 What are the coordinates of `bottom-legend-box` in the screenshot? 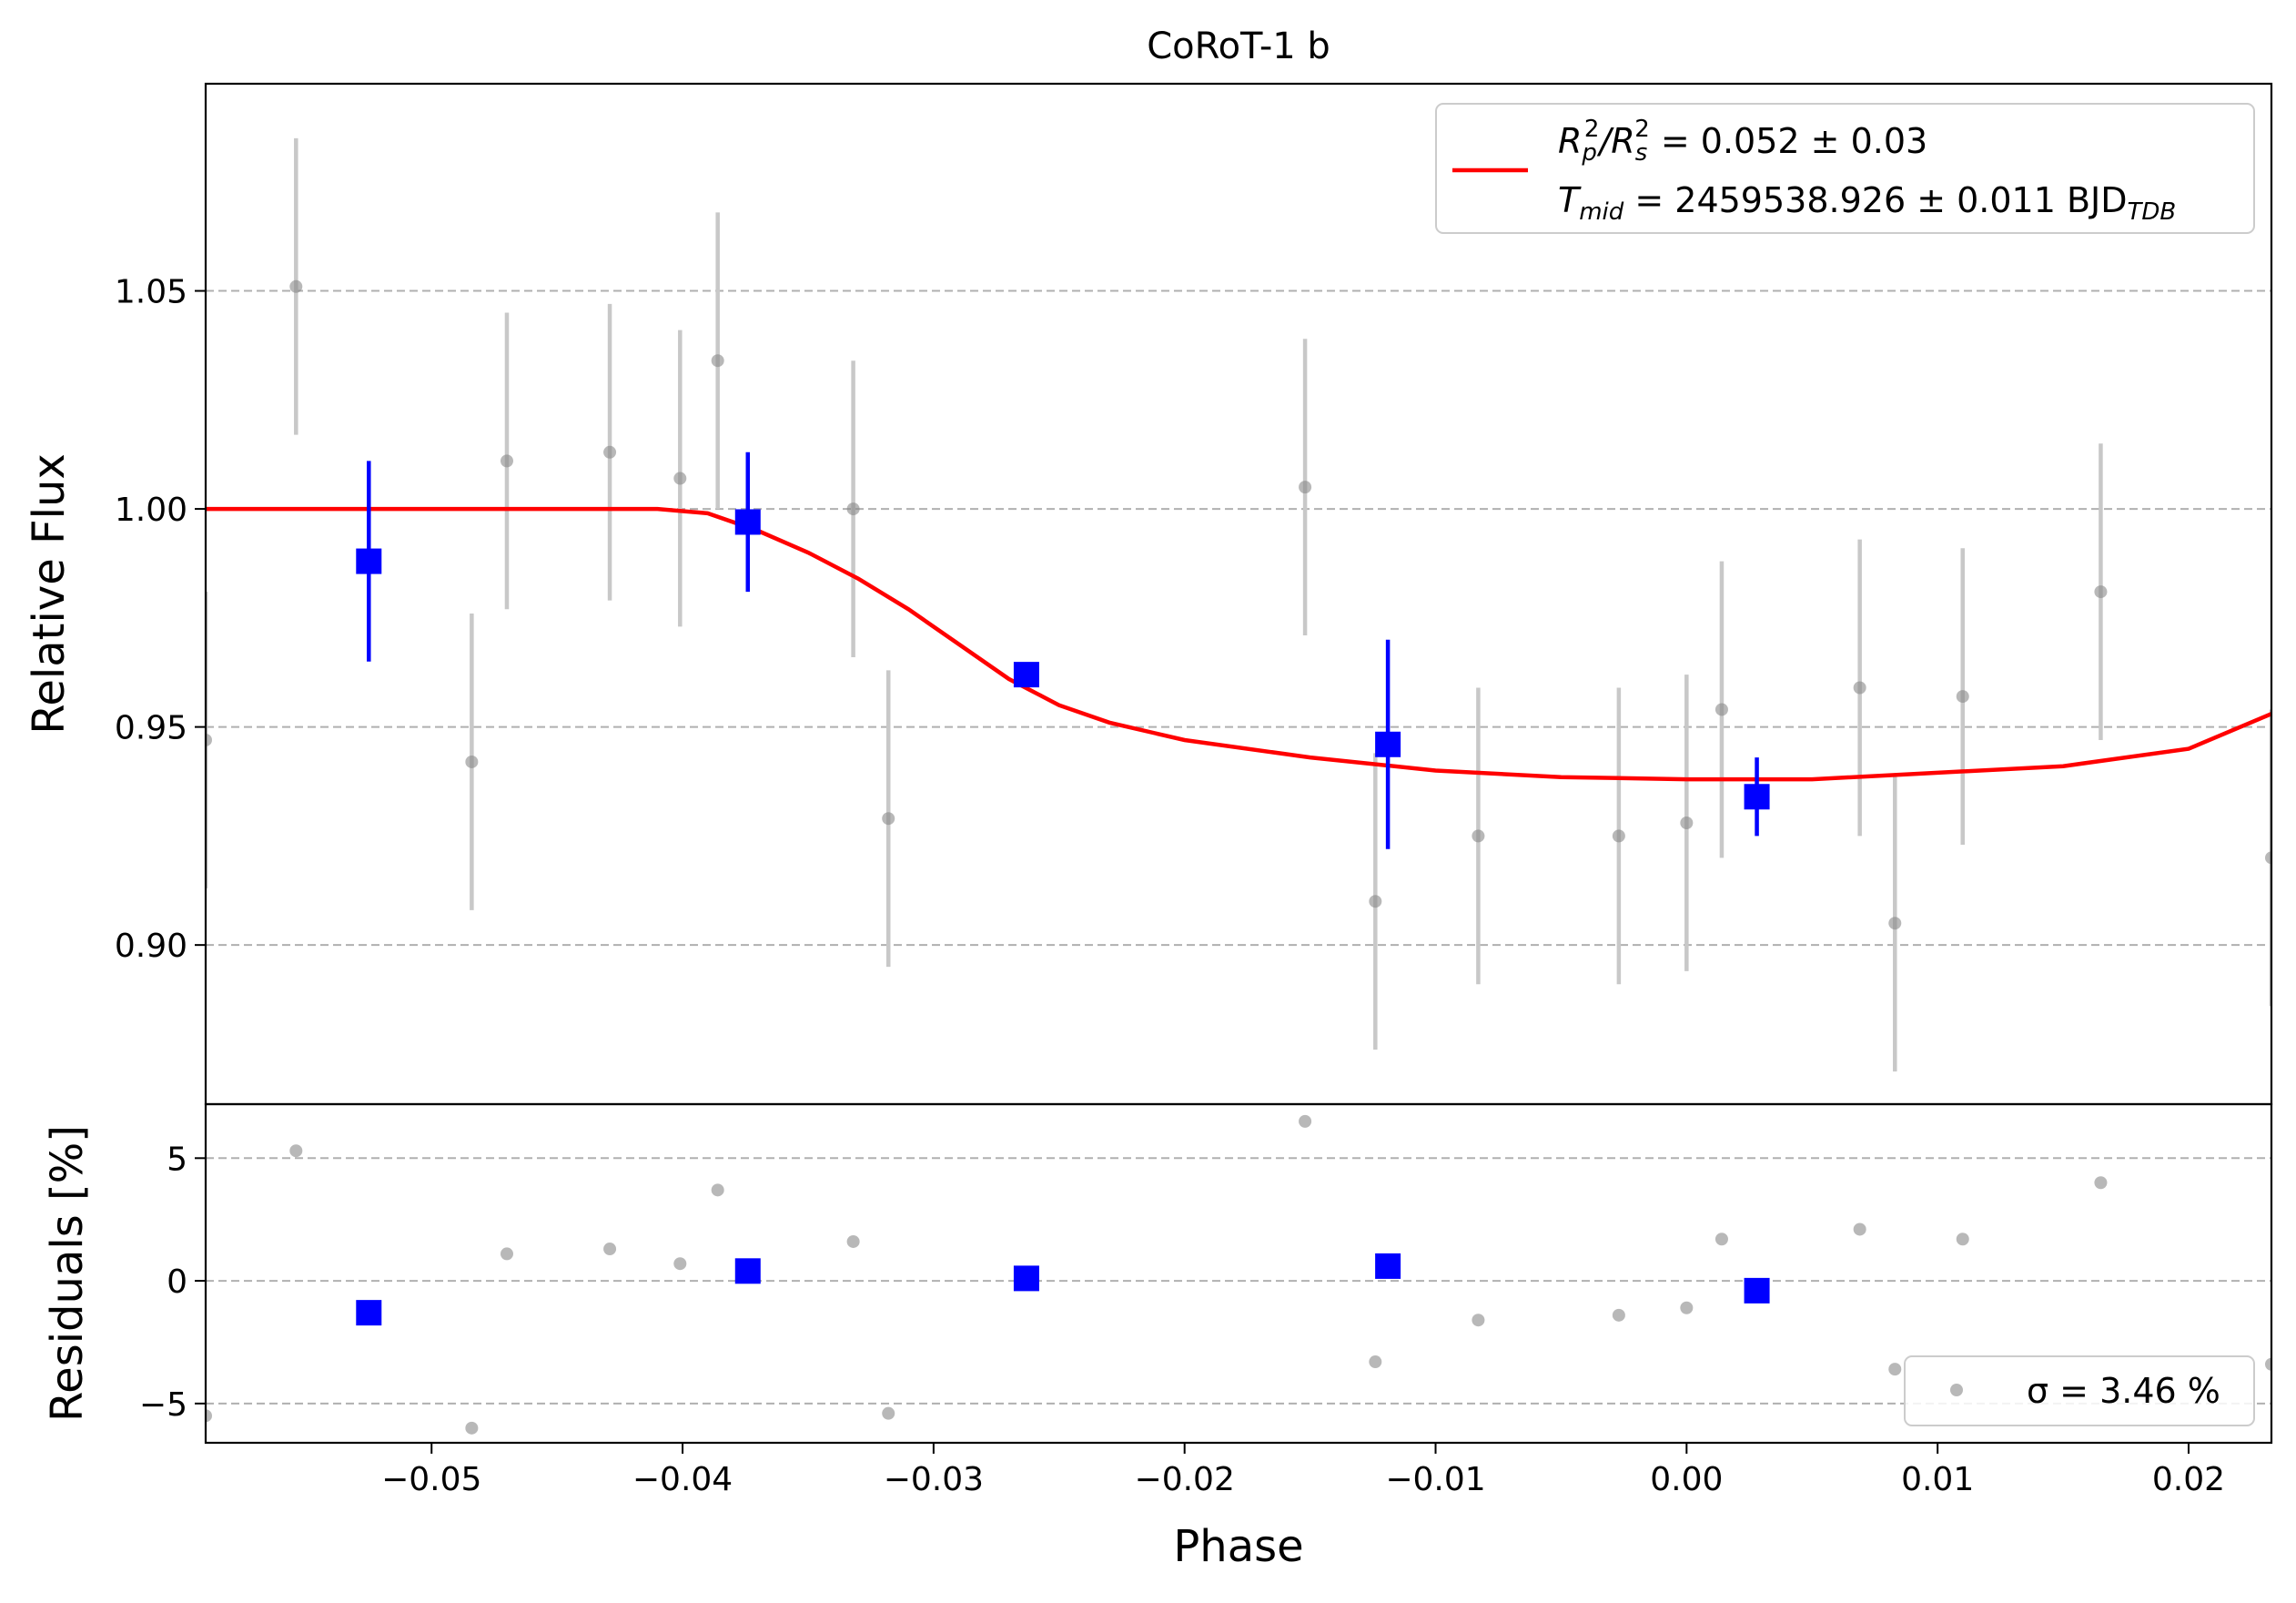 It's located at (2080, 1390).